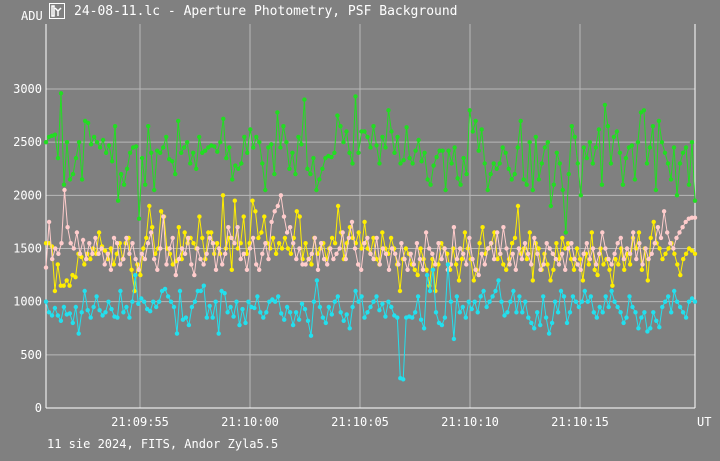 Image resolution: width=720 pixels, height=461 pixels. I want to click on x-tick-label: 21:10:05, so click(360, 422).